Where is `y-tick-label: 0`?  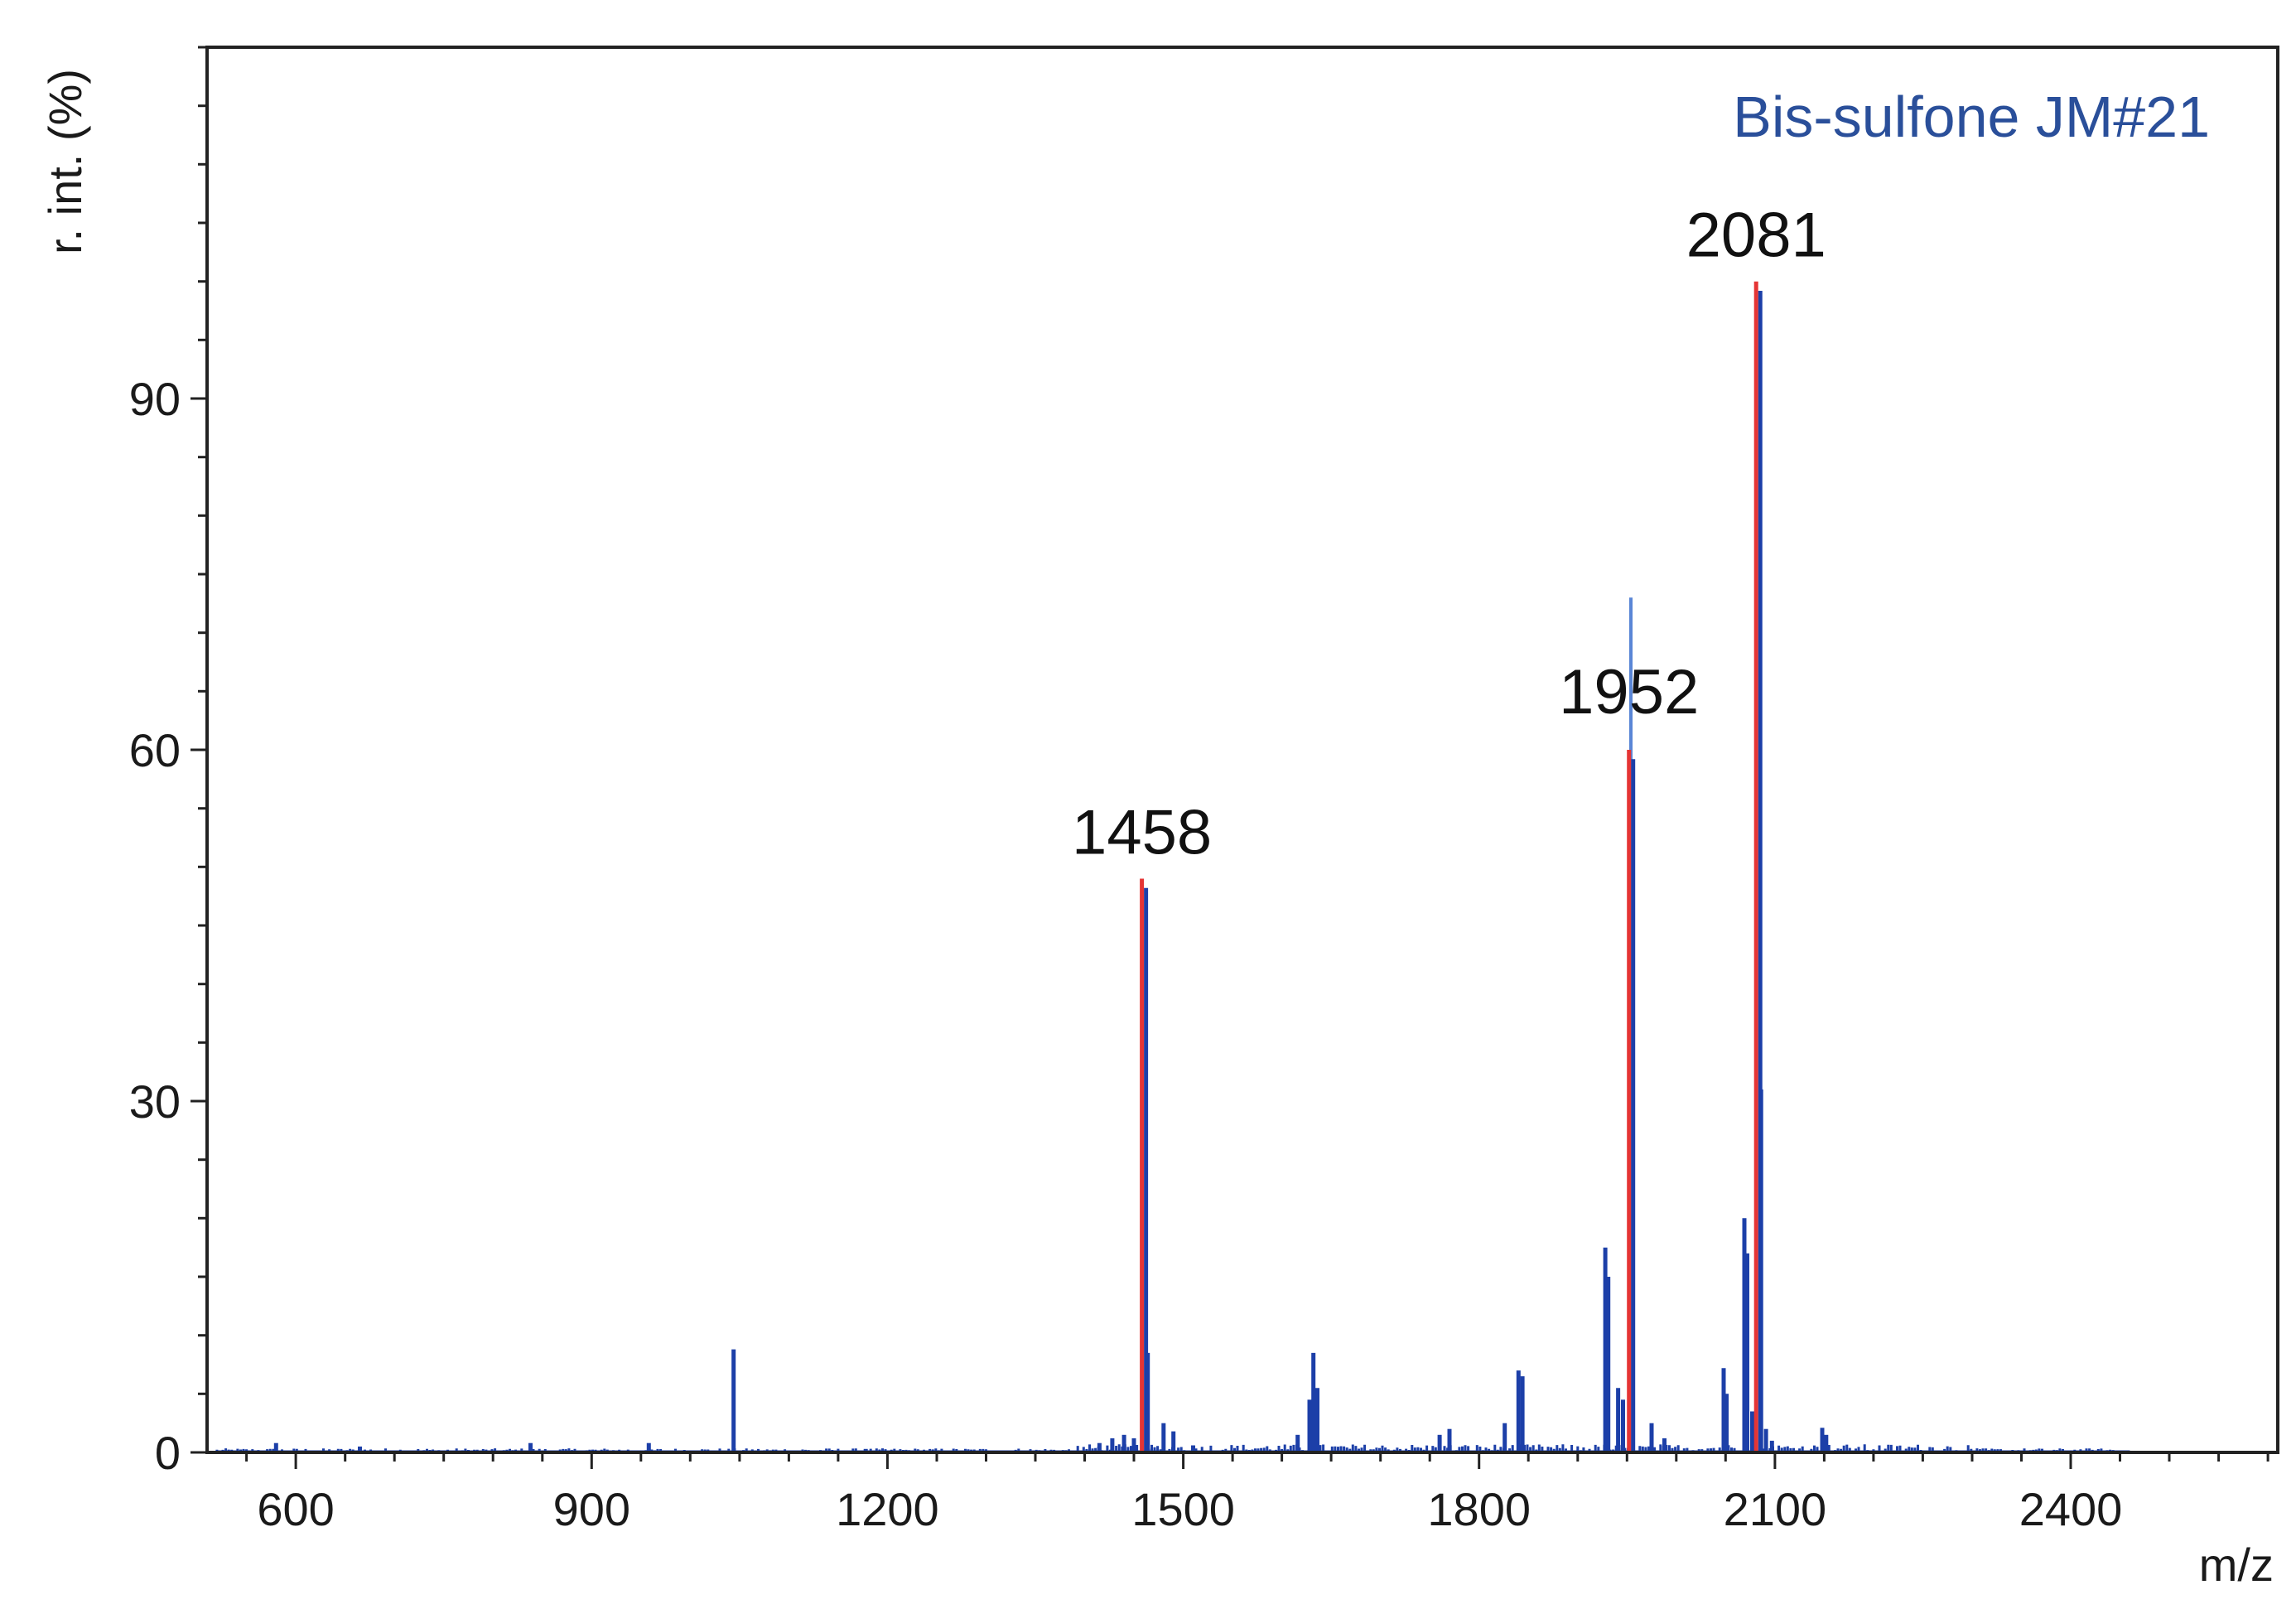
y-tick-label: 0 is located at coordinates (168, 1453).